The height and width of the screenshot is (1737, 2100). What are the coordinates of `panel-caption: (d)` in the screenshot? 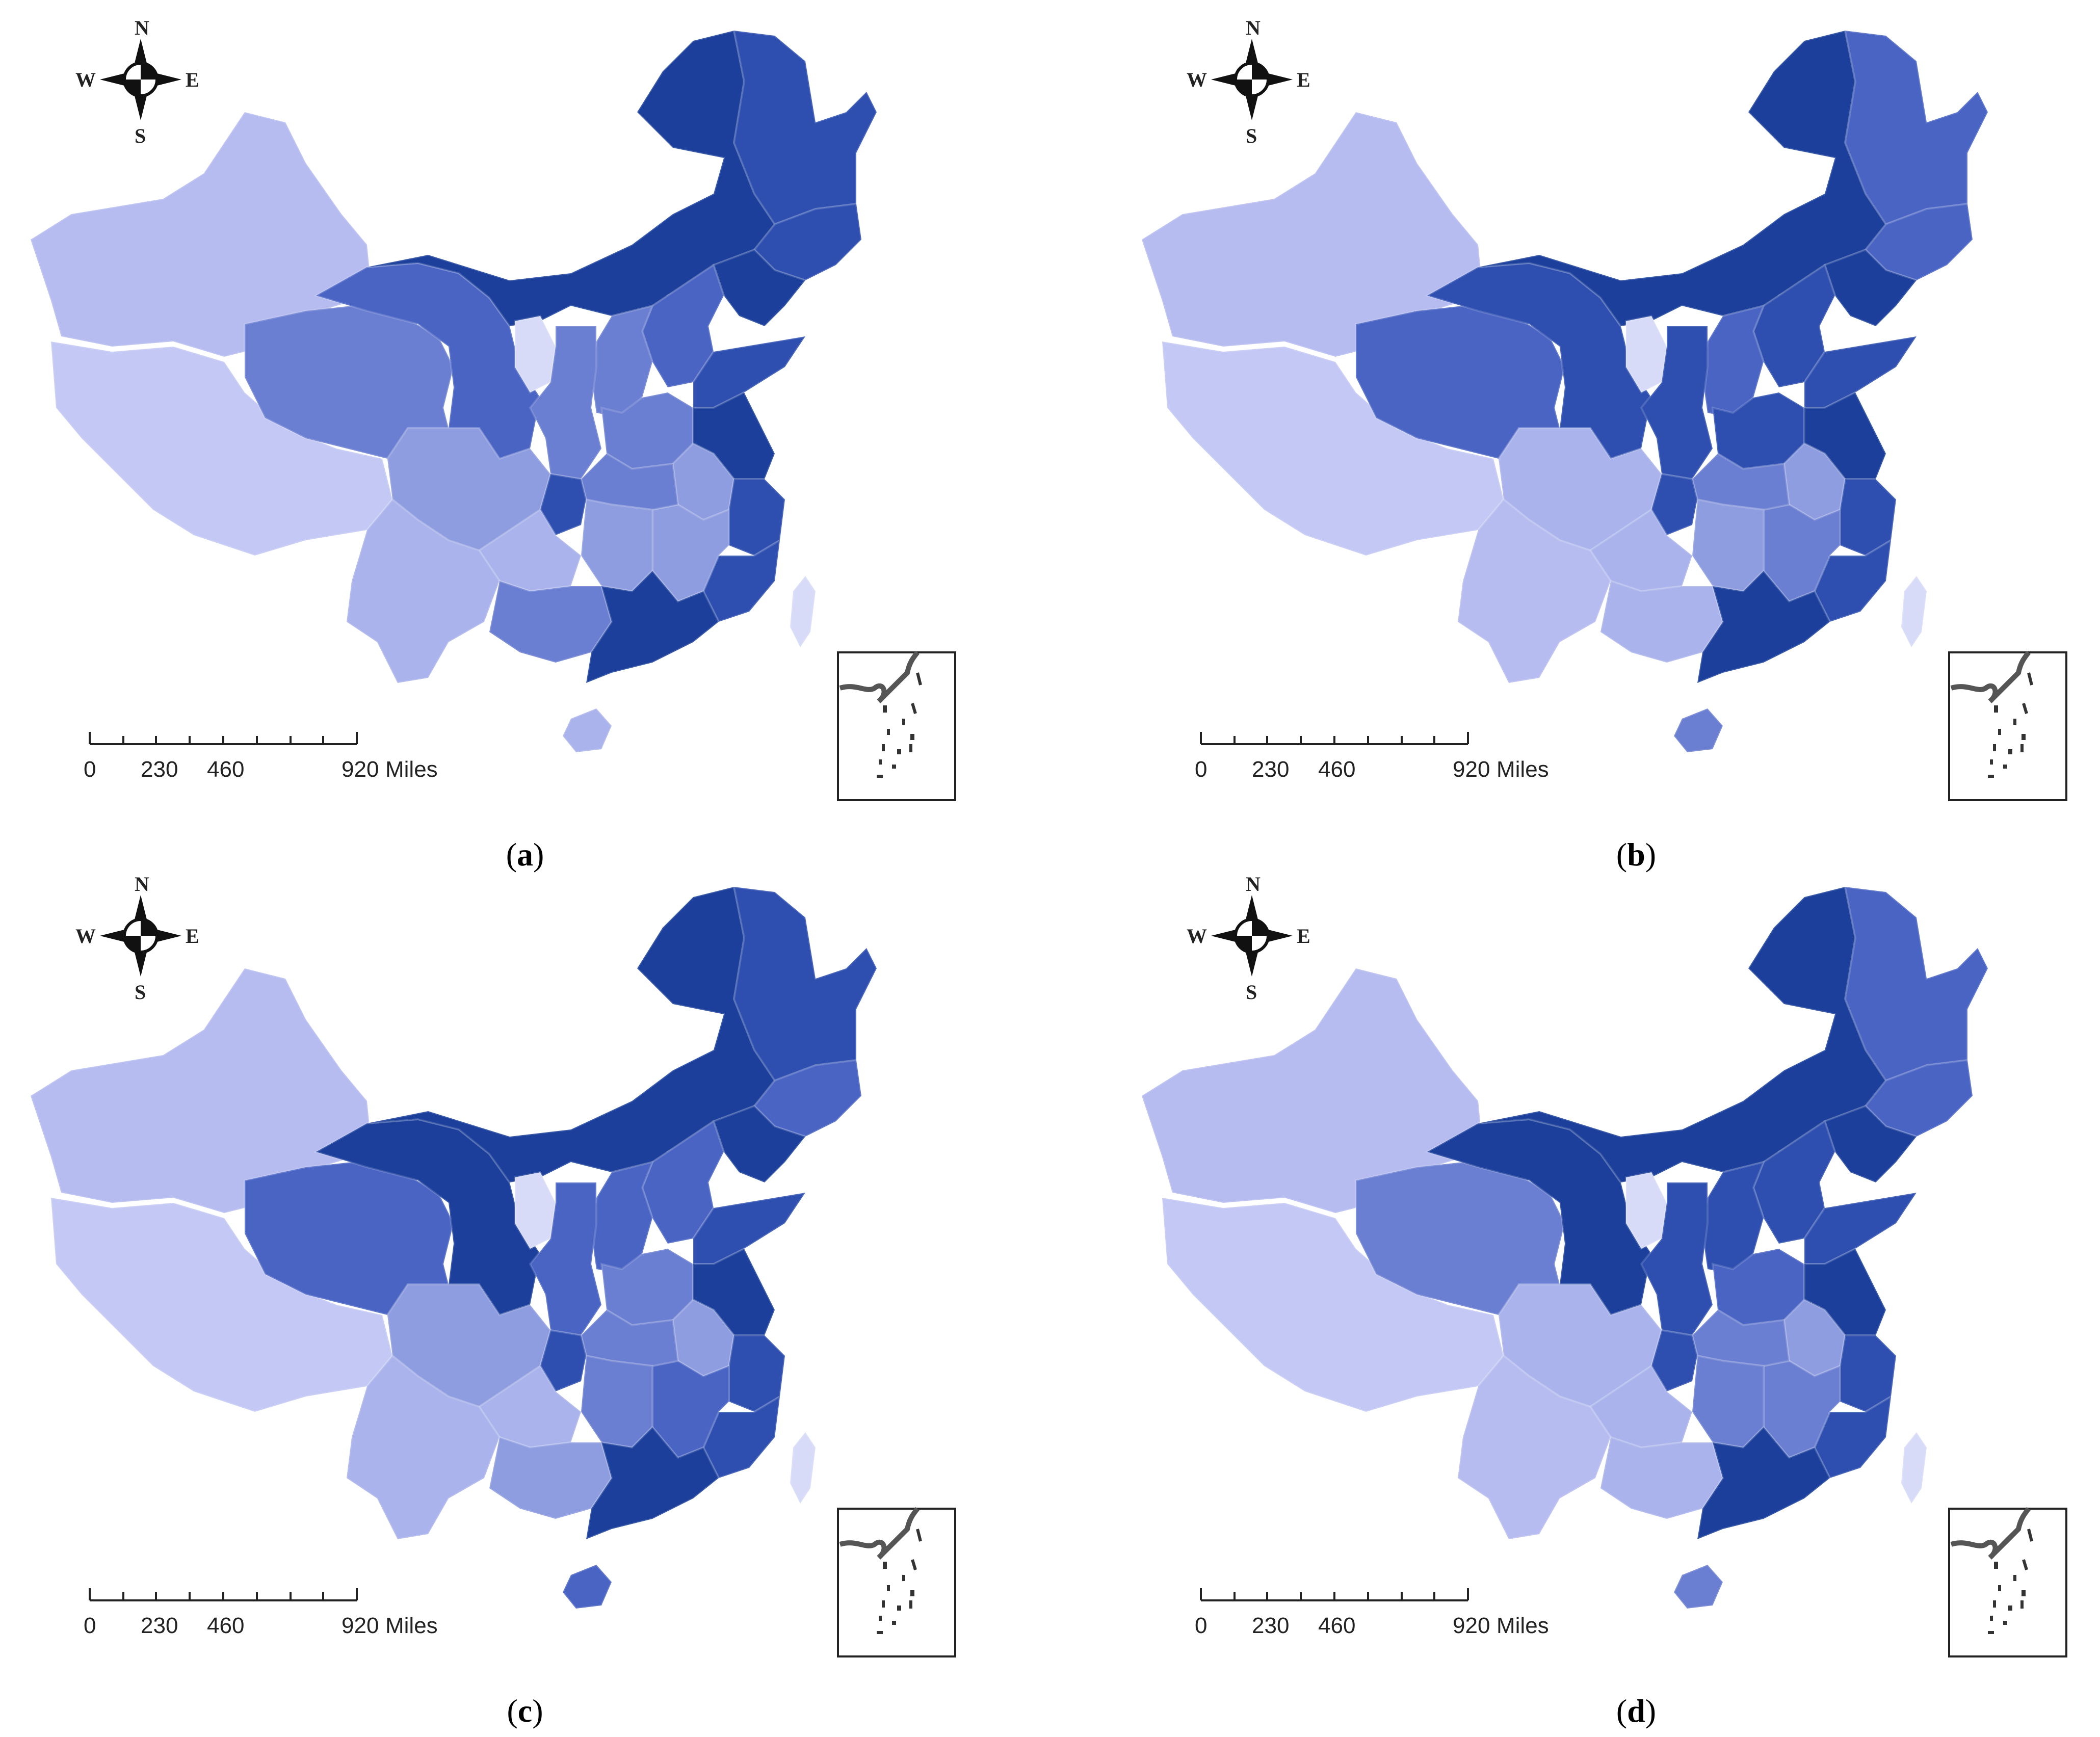 It's located at (1636, 1711).